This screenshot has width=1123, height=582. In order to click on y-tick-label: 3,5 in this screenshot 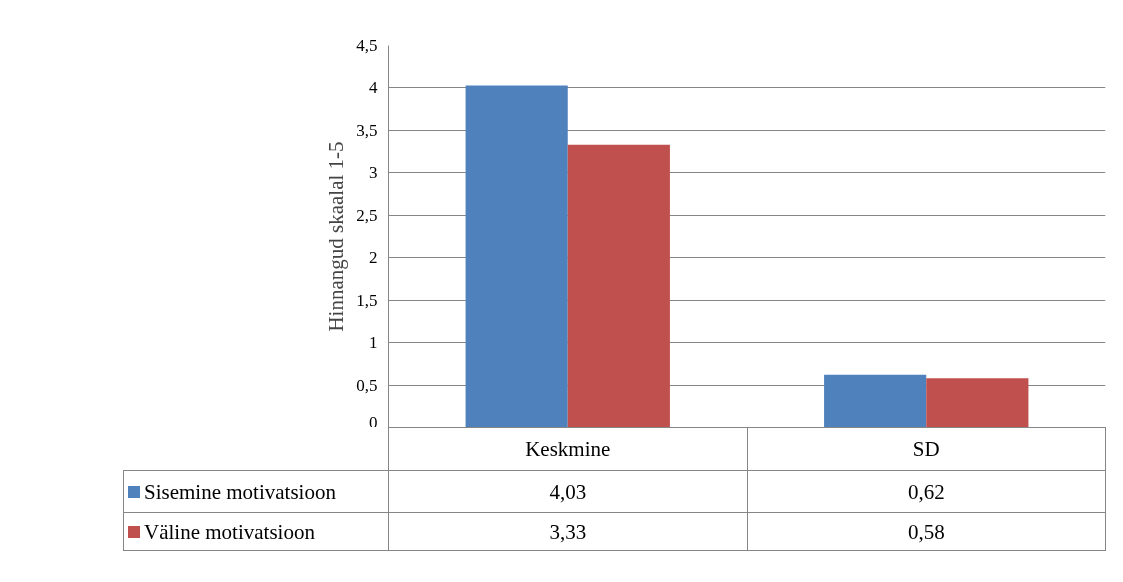, I will do `click(367, 130)`.